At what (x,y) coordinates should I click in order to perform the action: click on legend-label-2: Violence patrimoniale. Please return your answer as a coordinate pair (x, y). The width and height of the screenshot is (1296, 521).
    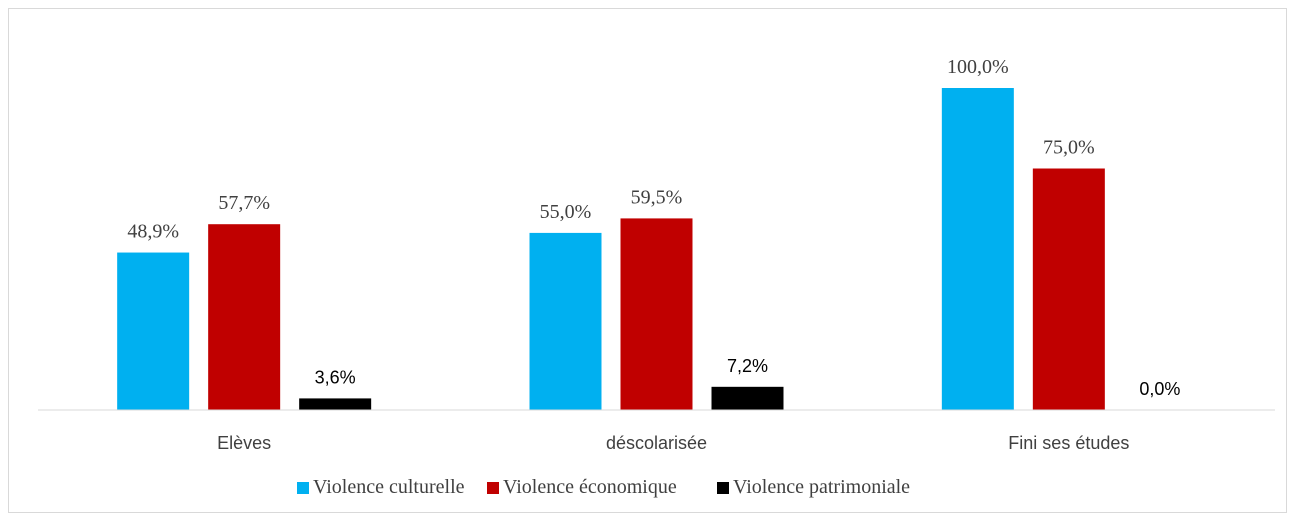
    Looking at the image, I should click on (821, 487).